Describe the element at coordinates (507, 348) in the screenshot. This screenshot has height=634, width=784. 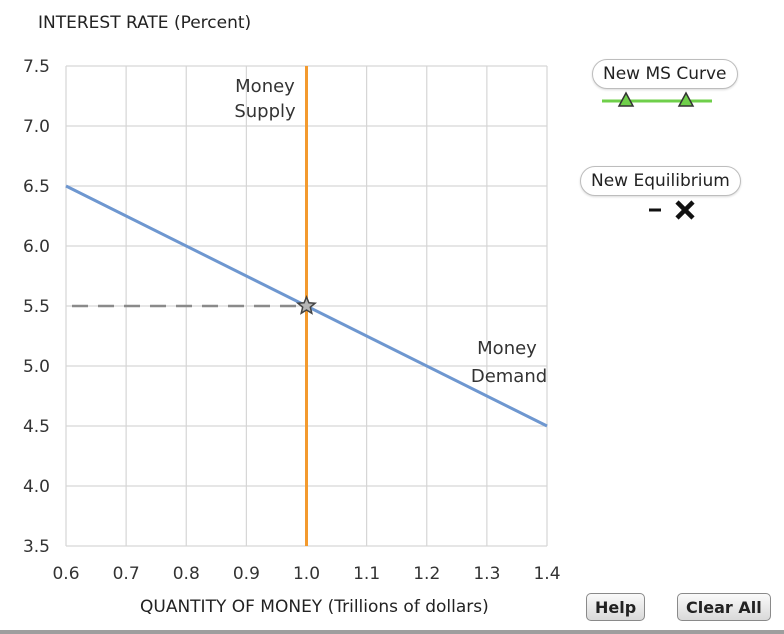
I see `money-demand-label: Money` at that location.